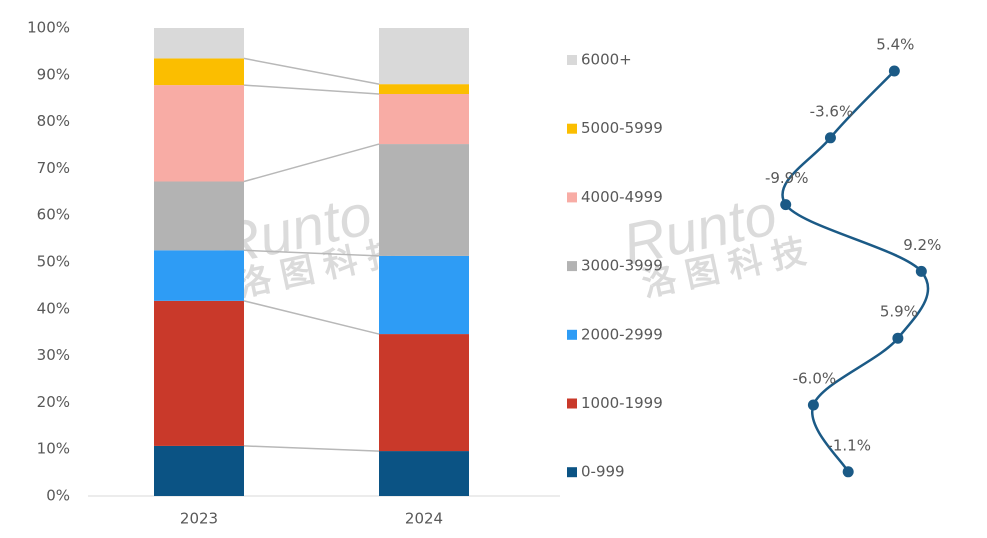  I want to click on legend-label: 1000-1999, so click(622, 403).